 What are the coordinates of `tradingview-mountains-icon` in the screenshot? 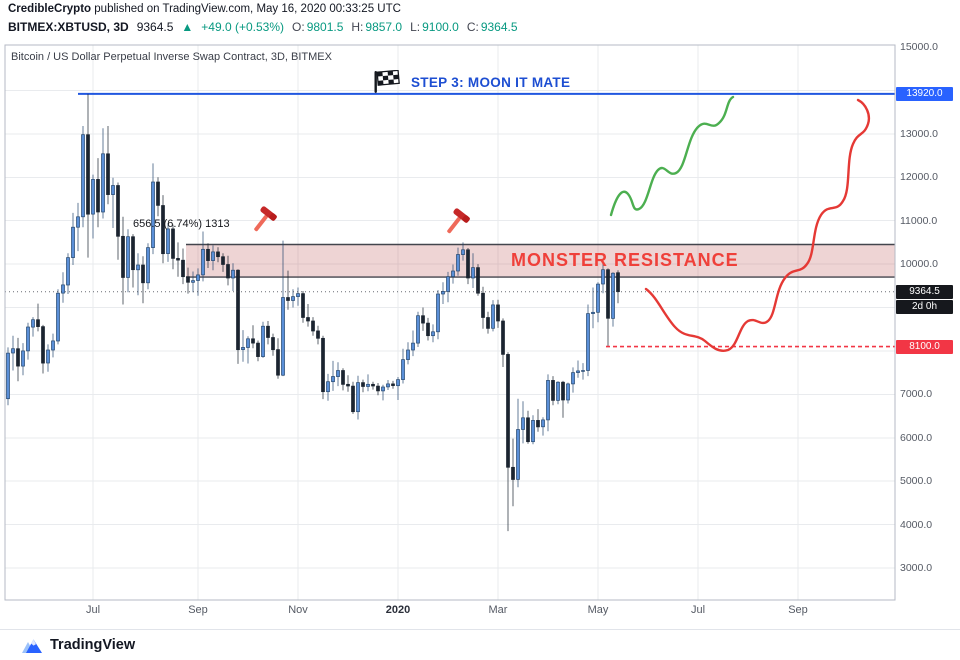 It's located at (32, 646).